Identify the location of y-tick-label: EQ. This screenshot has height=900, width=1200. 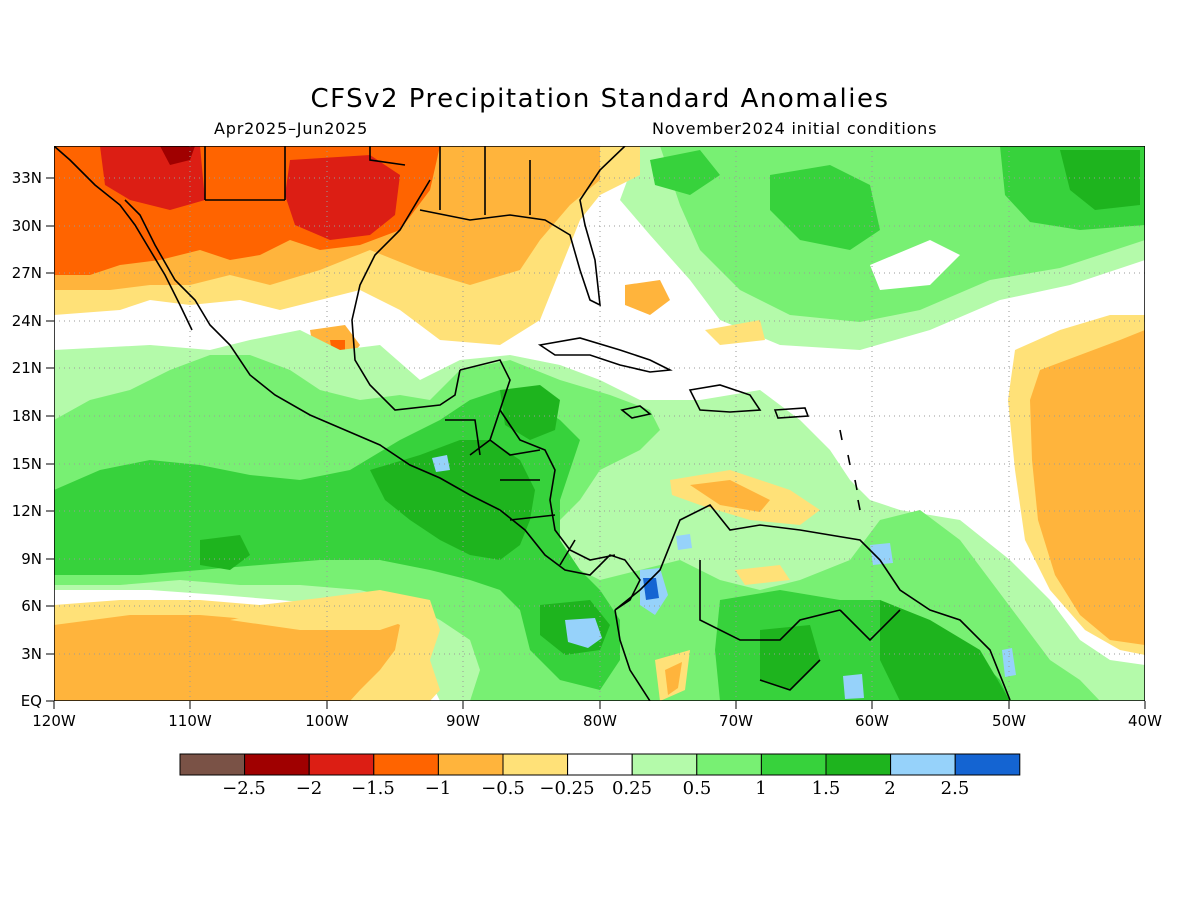
(31, 701).